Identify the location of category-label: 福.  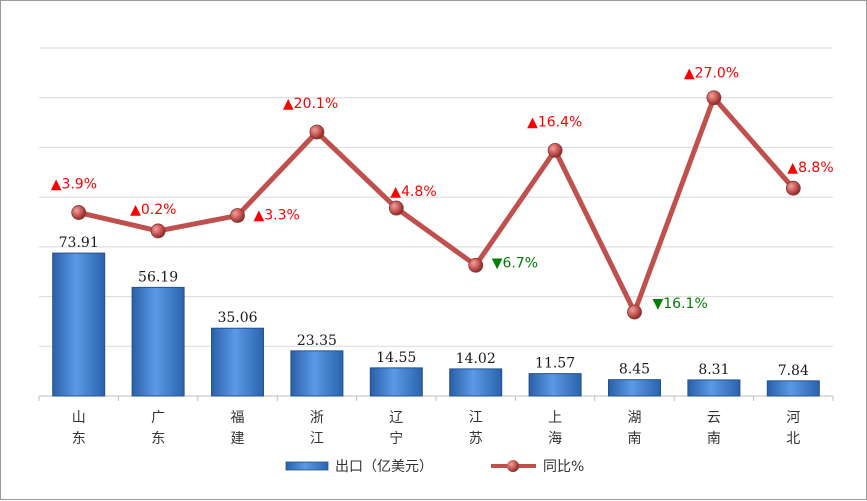
(238, 418).